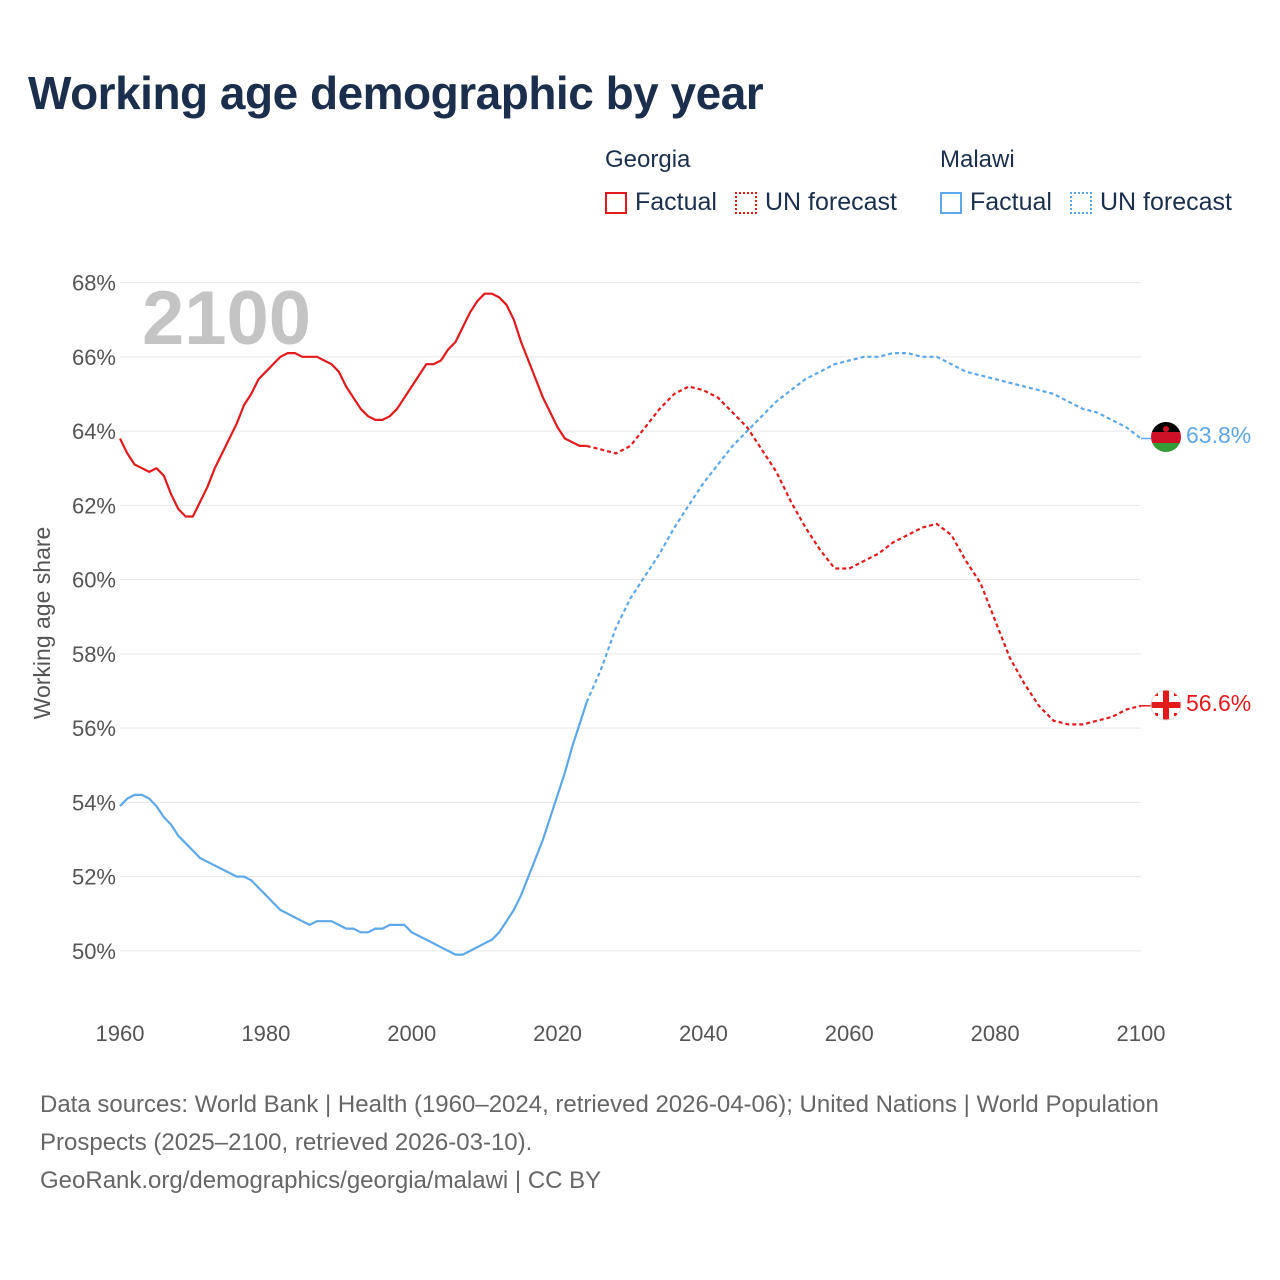 The image size is (1280, 1280). What do you see at coordinates (995, 1033) in the screenshot?
I see `x-tick-label: 2080` at bounding box center [995, 1033].